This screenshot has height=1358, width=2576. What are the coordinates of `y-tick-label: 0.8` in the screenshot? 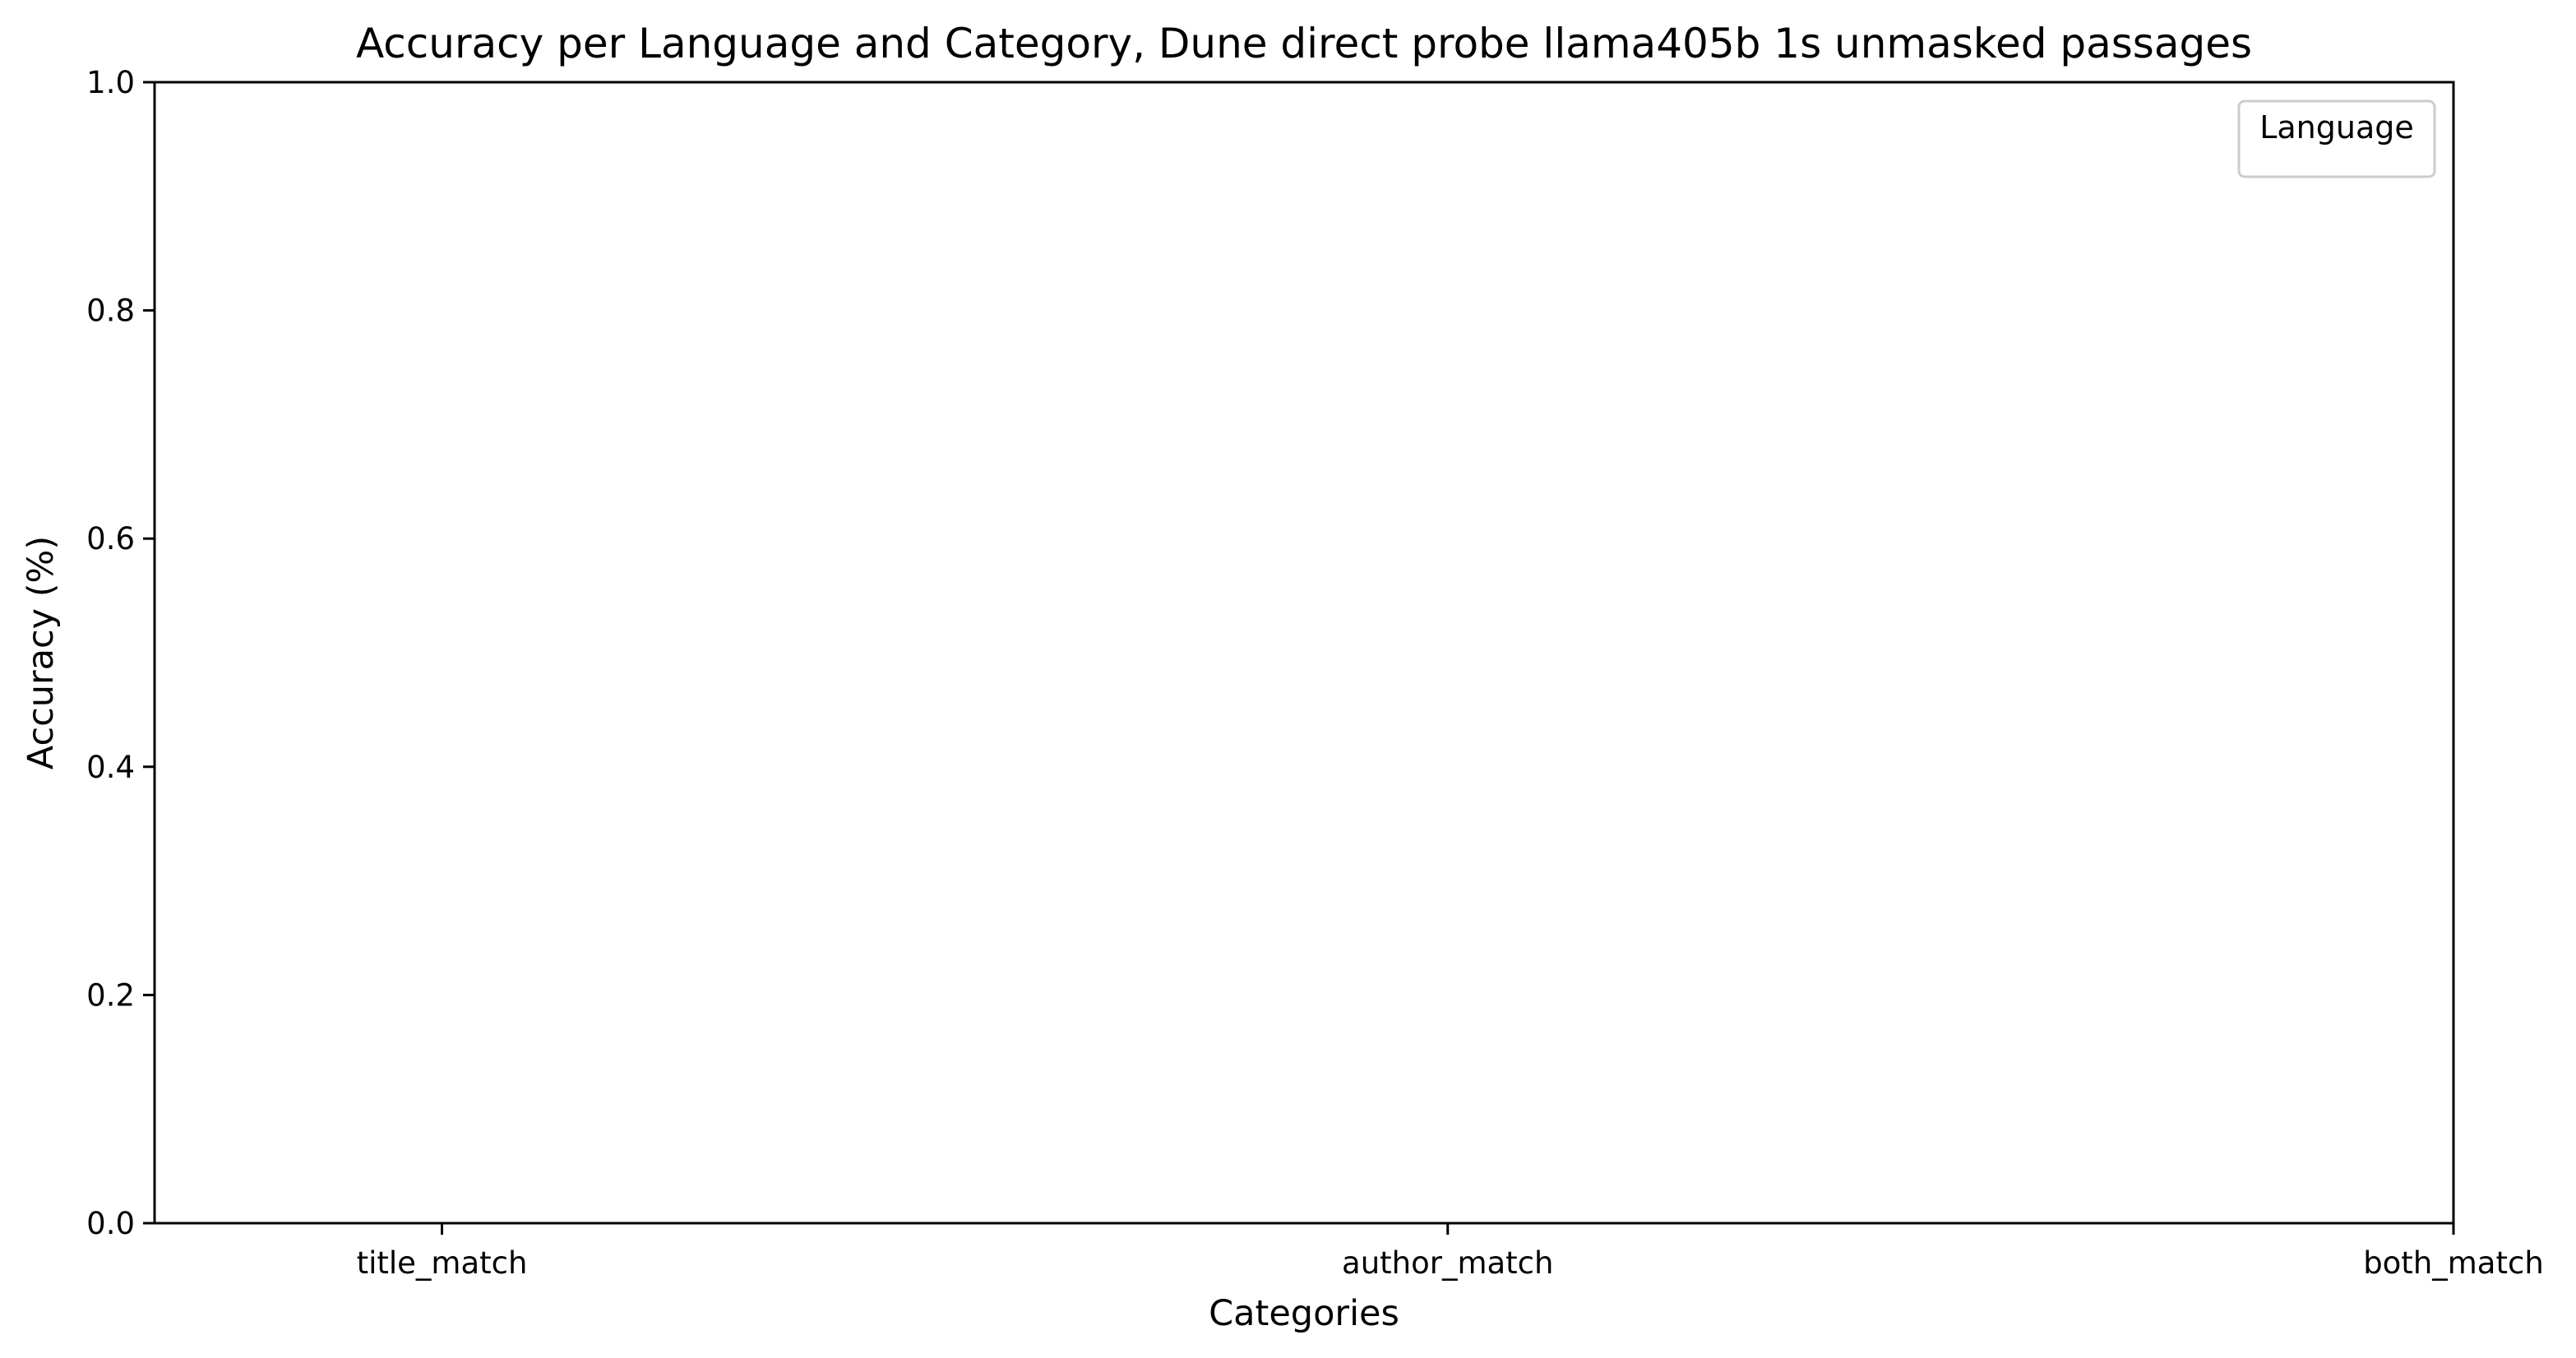 It's located at (110, 311).